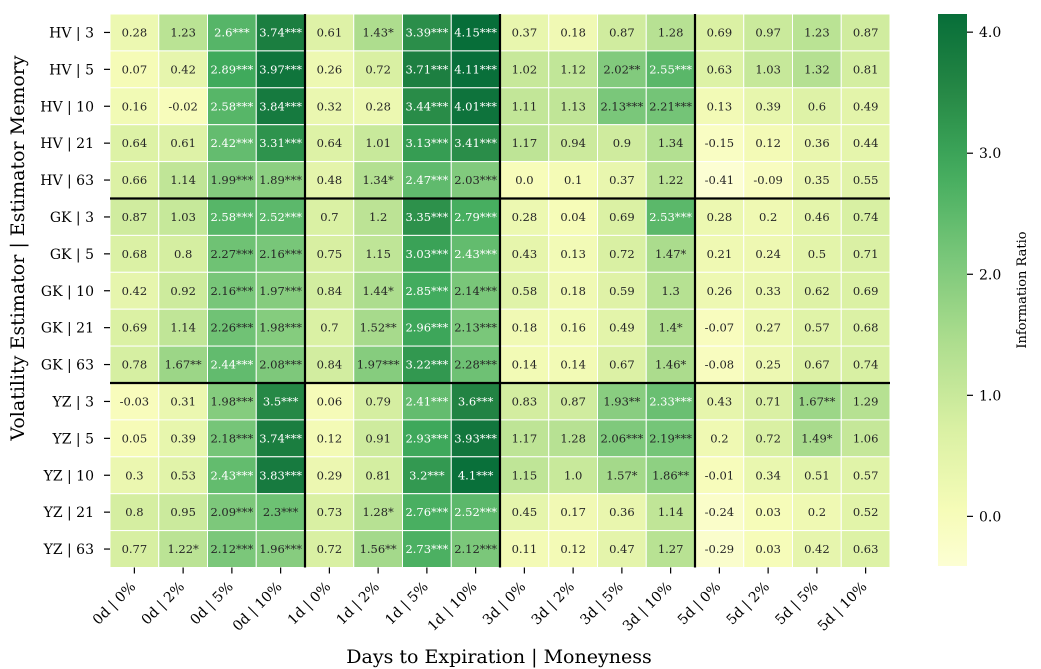 The width and height of the screenshot is (1041, 669). I want to click on x-tick-label: 1d | 2%, so click(358, 603).